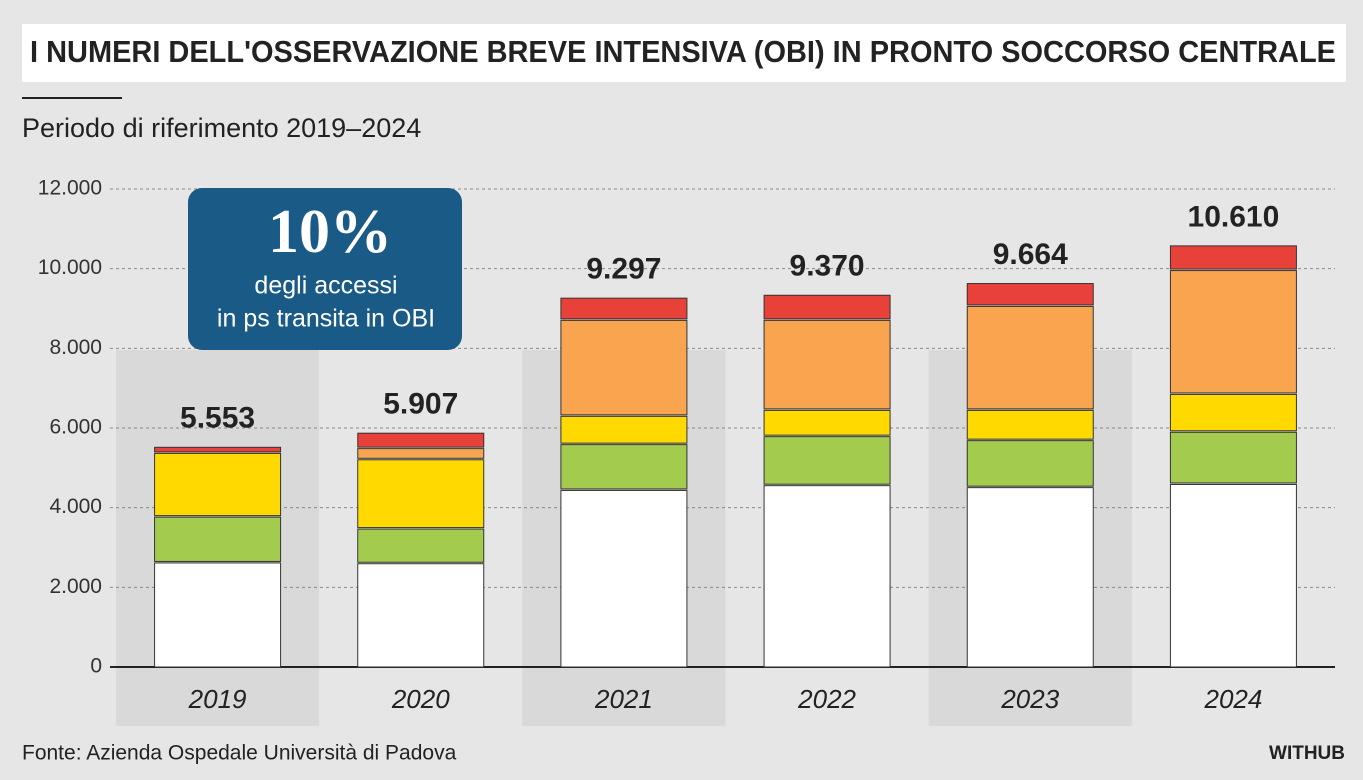  I want to click on title-box, so click(684, 53).